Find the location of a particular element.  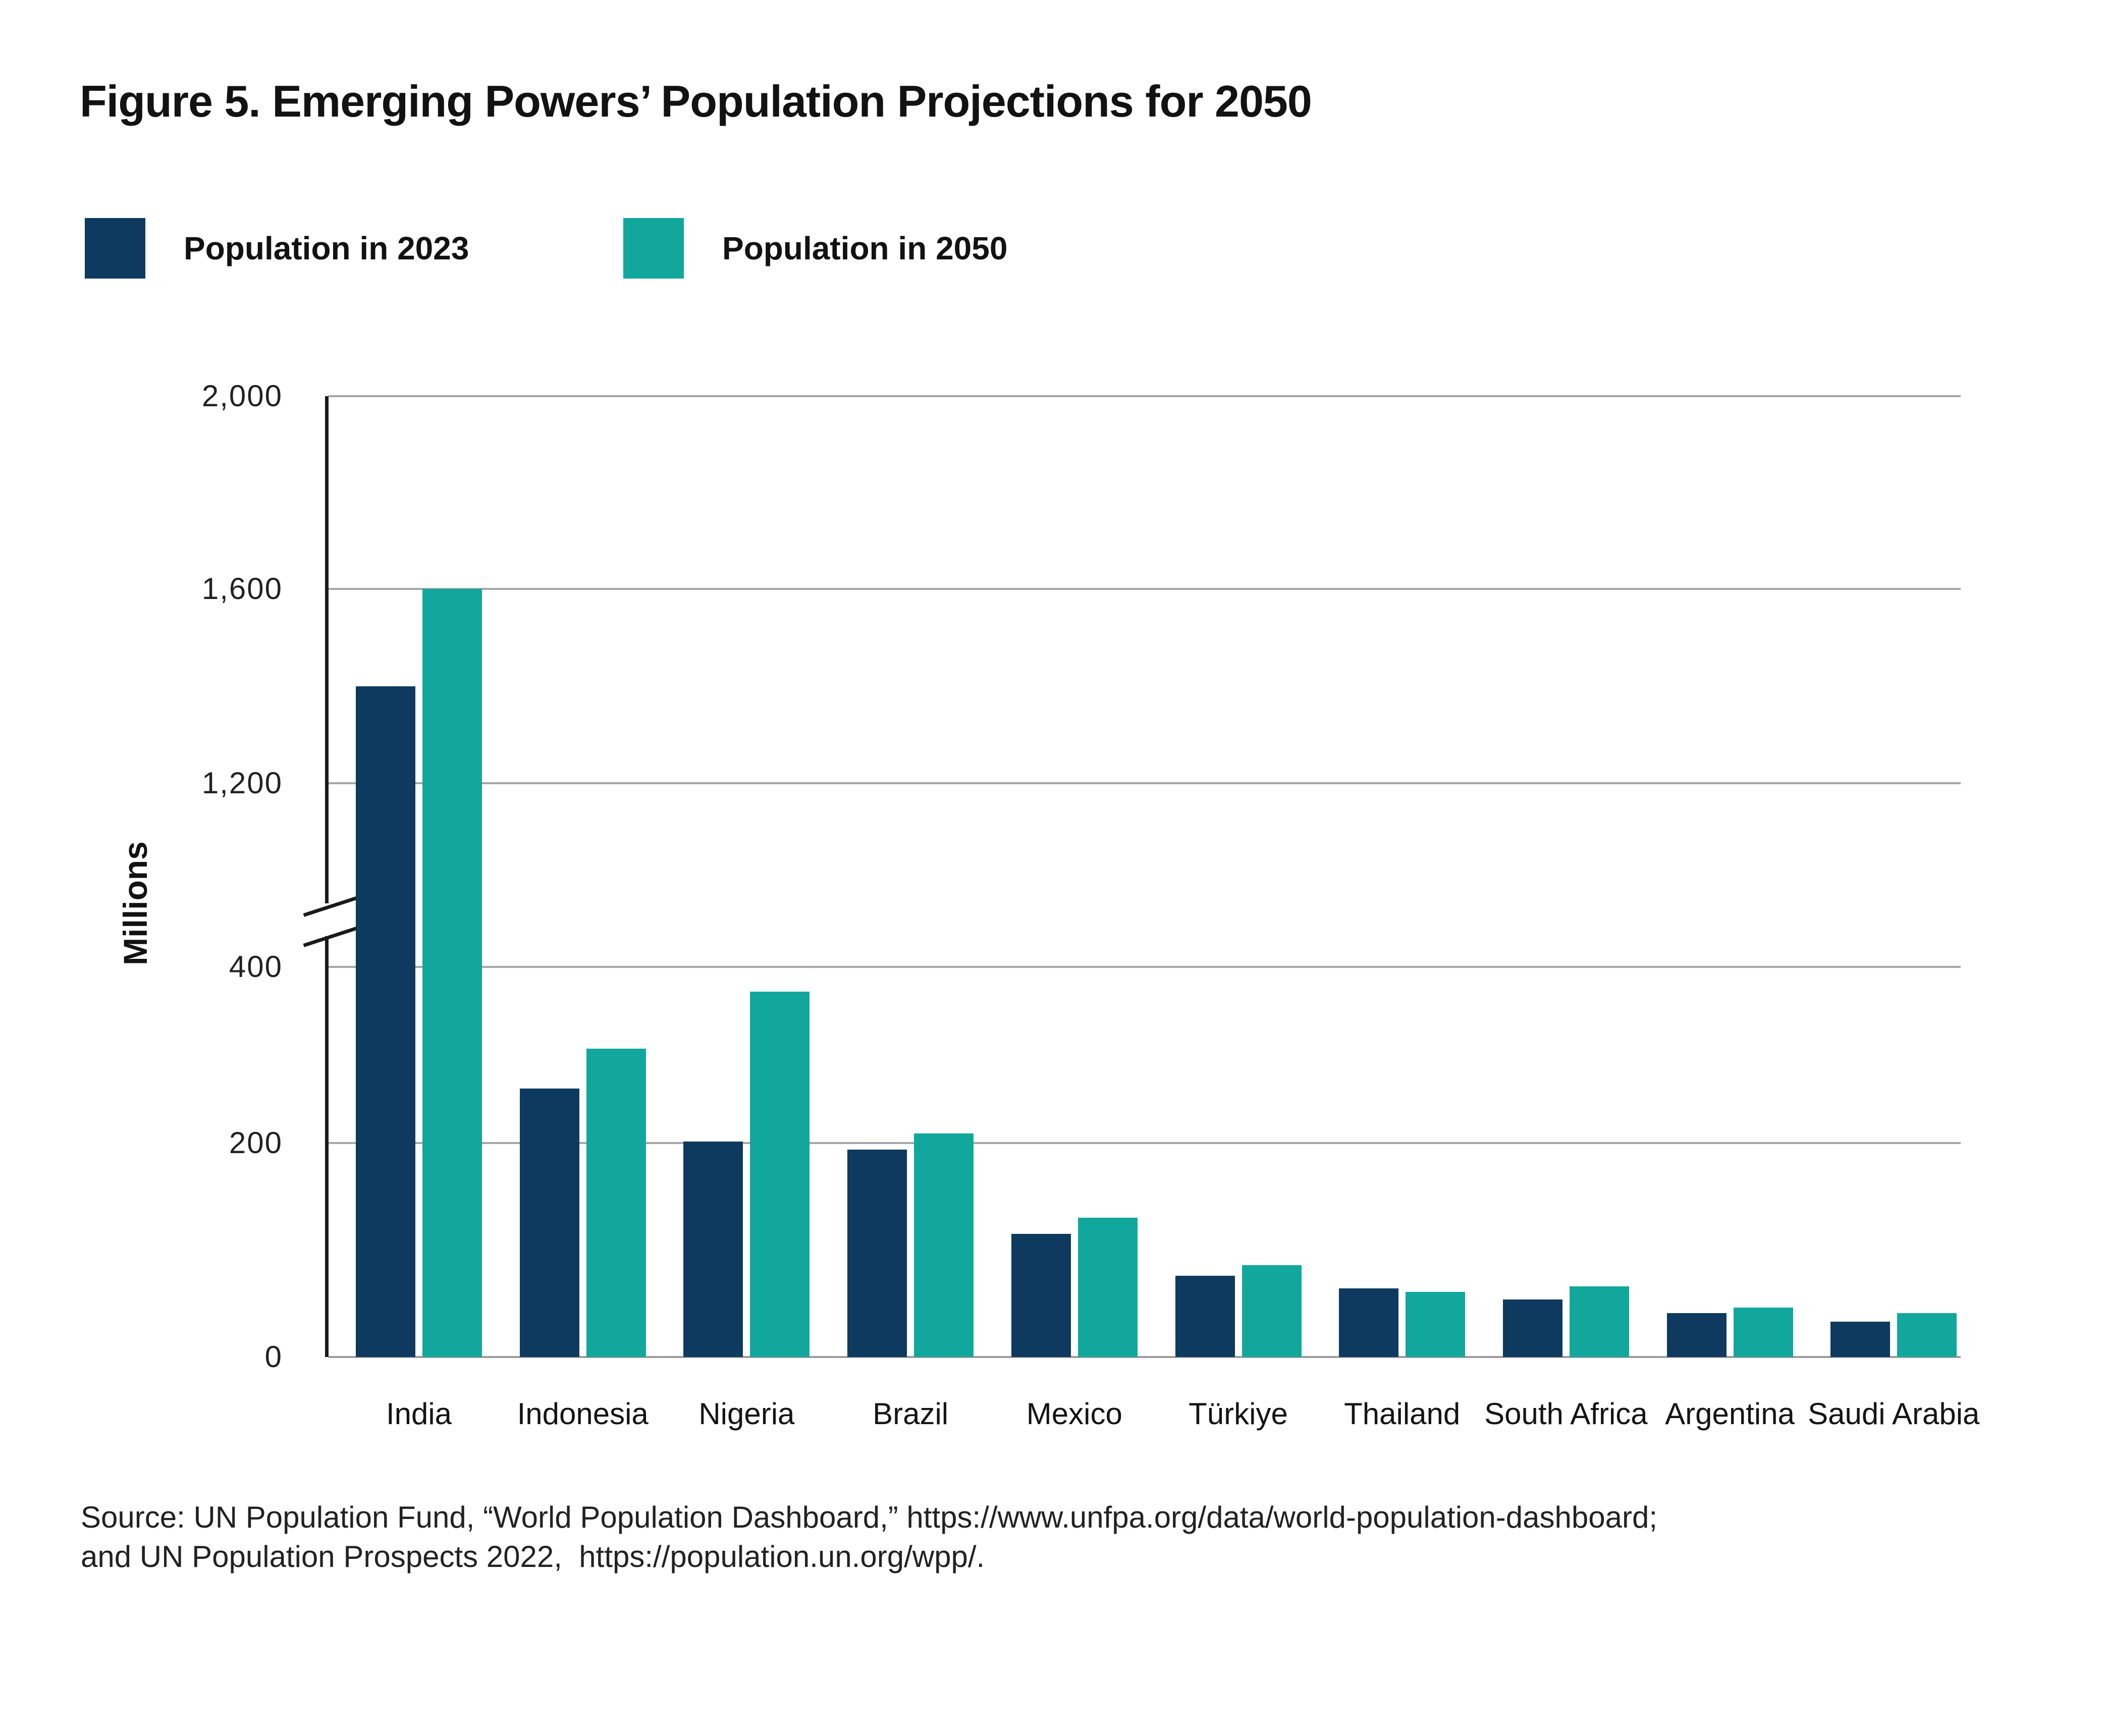

bar-t-rkiye-2050 is located at coordinates (1272, 1311).